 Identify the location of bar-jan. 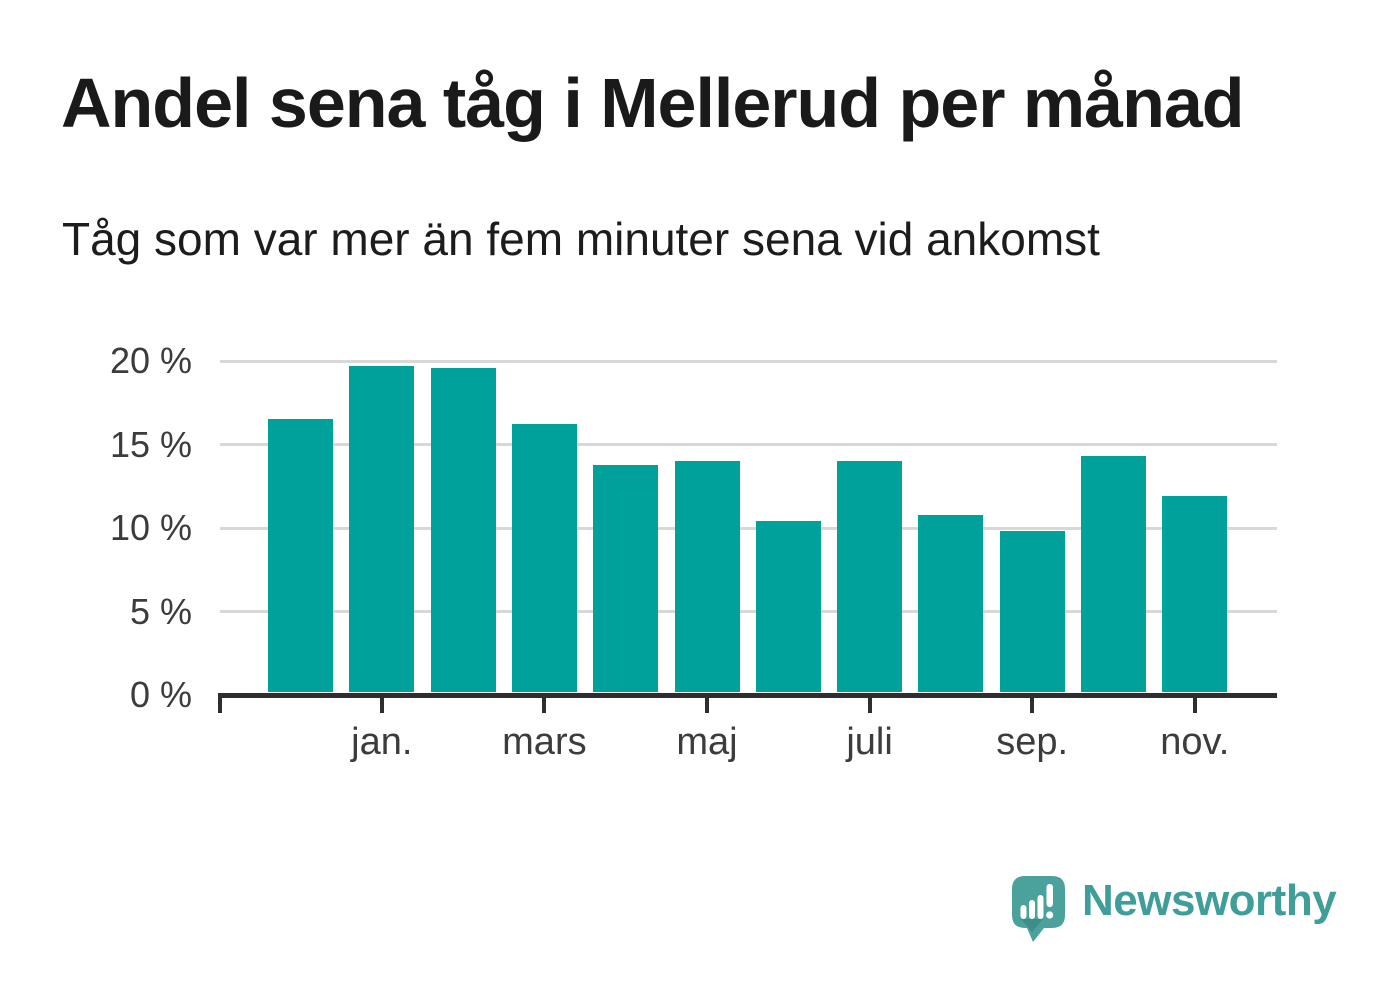
(382, 529).